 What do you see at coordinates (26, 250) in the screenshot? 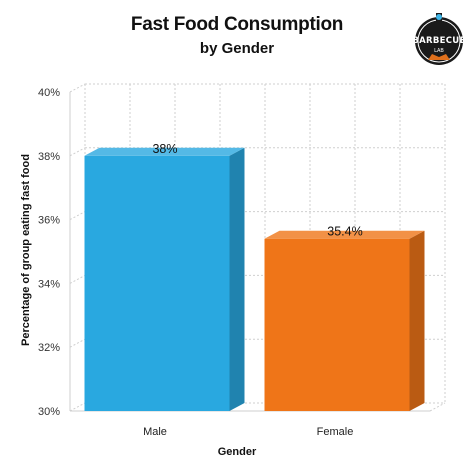
I see `y-axis-label: Percentage of group eating fast food` at bounding box center [26, 250].